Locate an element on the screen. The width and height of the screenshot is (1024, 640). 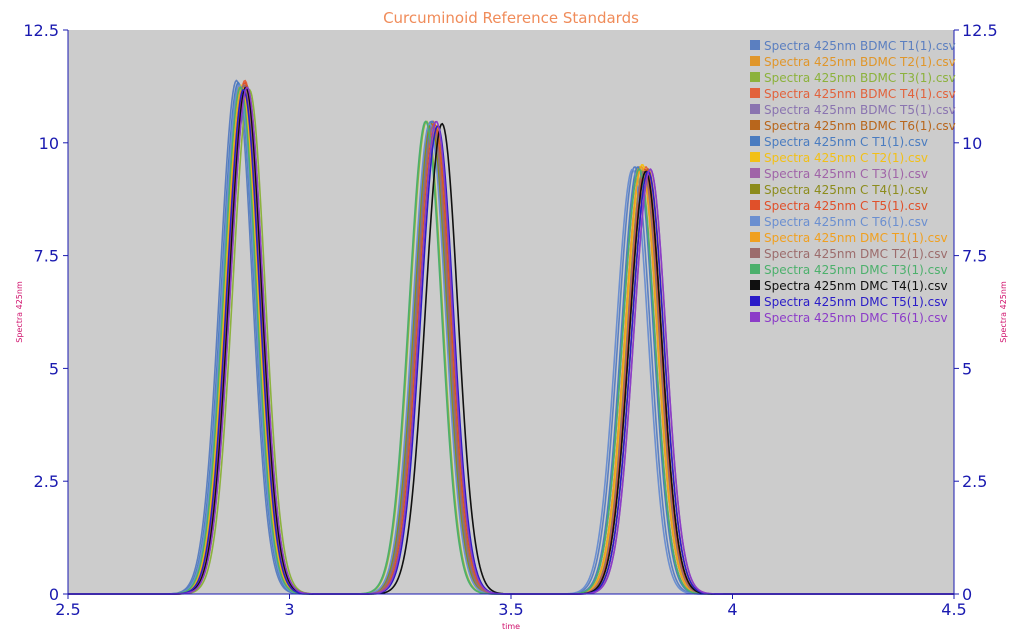
x-axis-label: time is located at coordinates (511, 626).